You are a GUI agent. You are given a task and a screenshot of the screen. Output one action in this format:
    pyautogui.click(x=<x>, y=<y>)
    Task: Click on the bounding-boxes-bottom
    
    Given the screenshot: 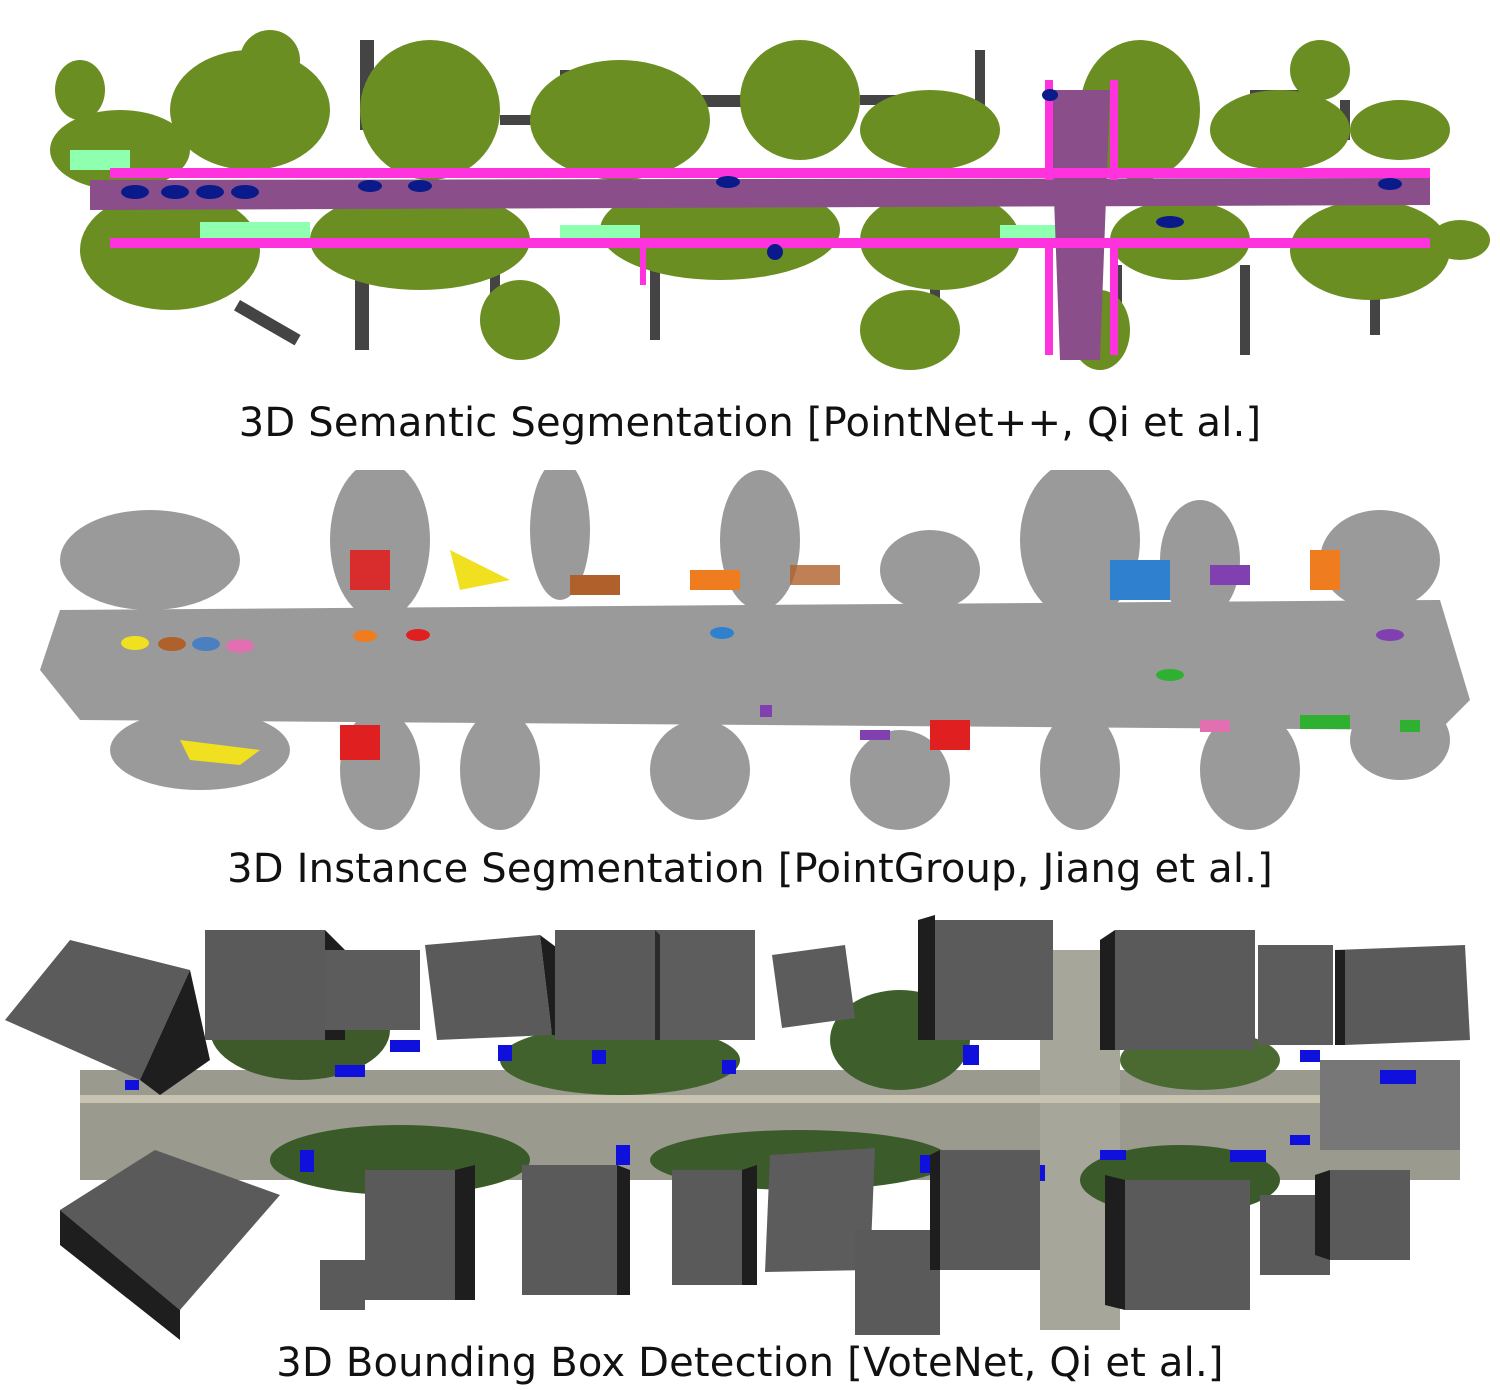 What is the action you would take?
    pyautogui.click(x=735, y=1244)
    